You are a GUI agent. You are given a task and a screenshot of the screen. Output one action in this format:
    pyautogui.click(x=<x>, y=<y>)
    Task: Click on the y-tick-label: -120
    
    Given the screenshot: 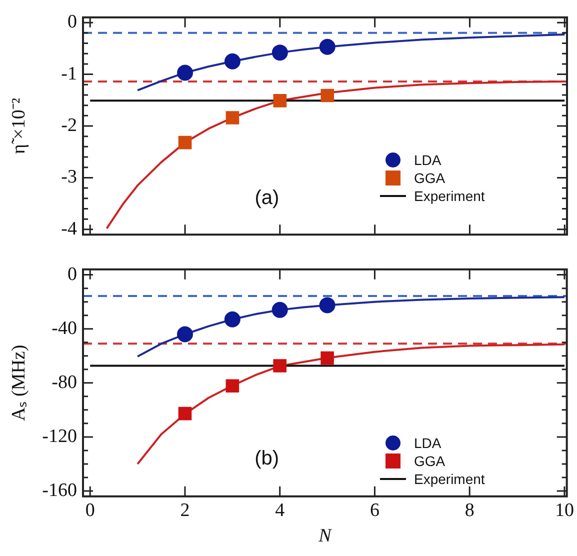 What is the action you would take?
    pyautogui.click(x=59, y=436)
    